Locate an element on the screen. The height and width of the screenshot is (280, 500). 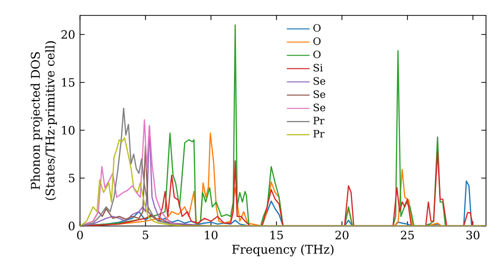
x-tick-label: 0 is located at coordinates (80, 235).